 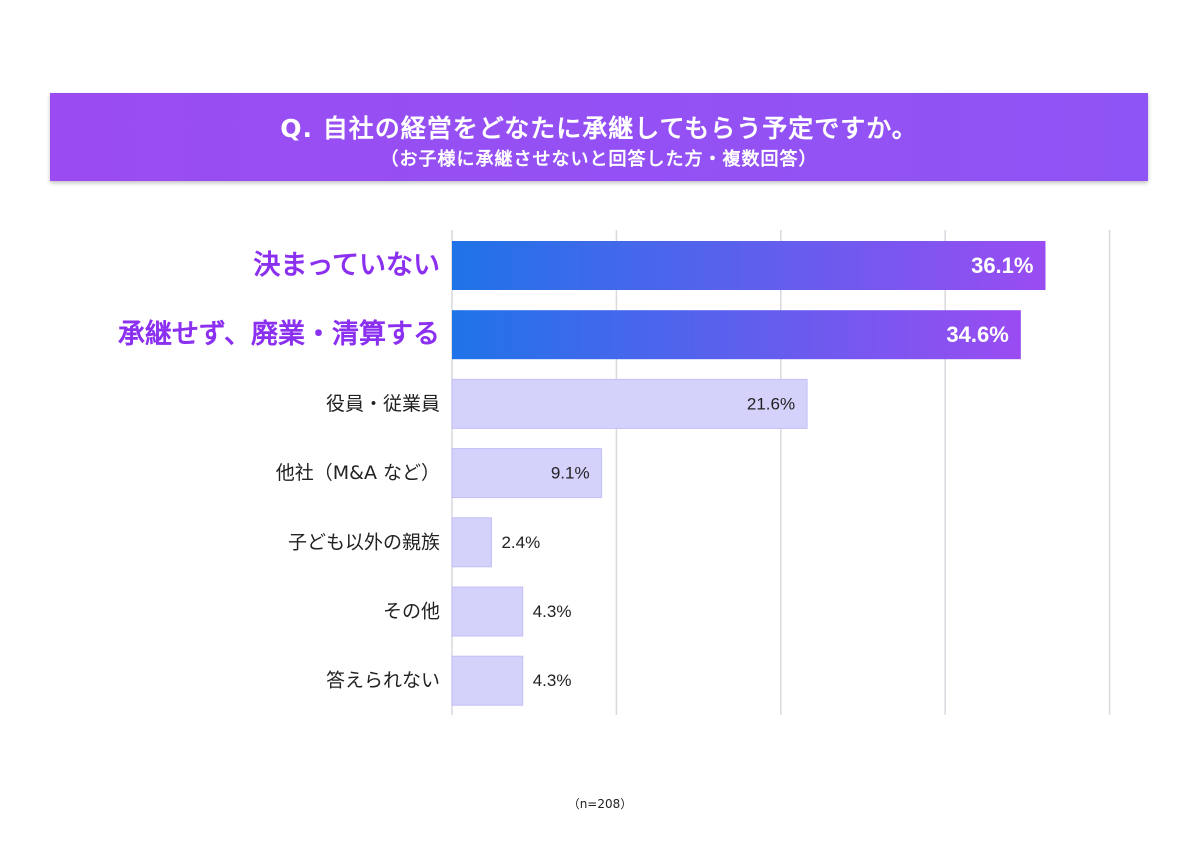 What do you see at coordinates (771, 403) in the screenshot?
I see `value-label: 21.6%` at bounding box center [771, 403].